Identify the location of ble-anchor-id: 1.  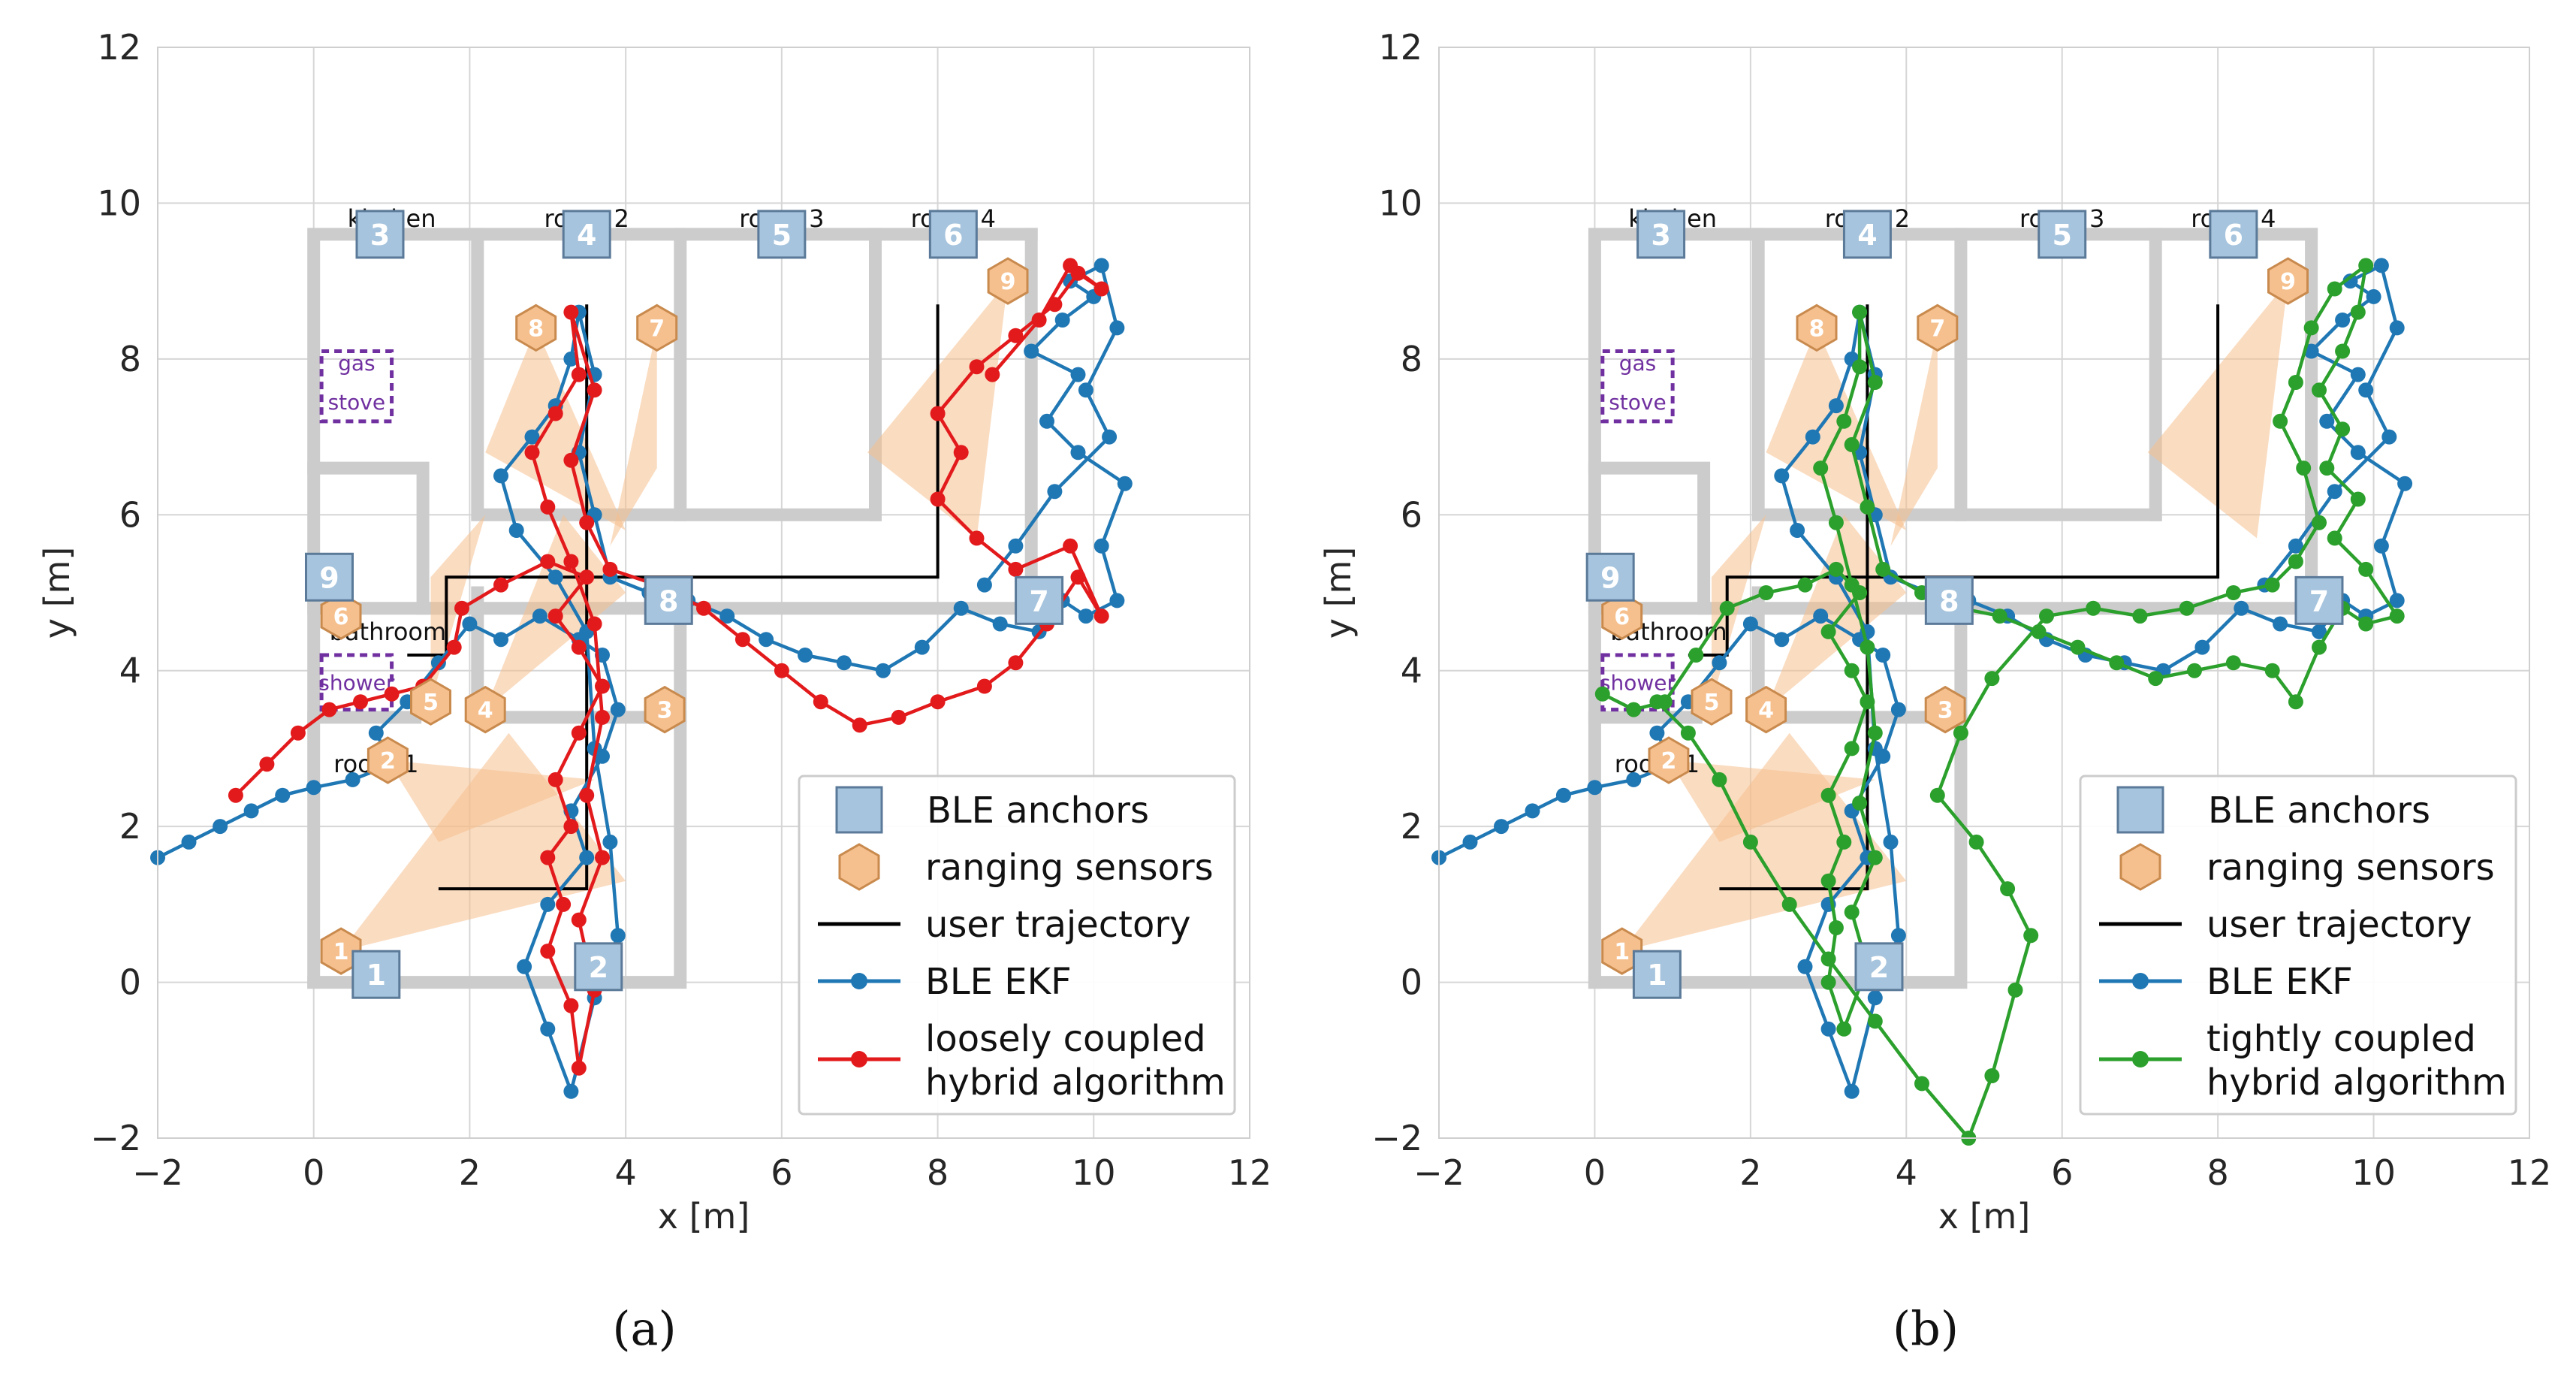
(376, 975).